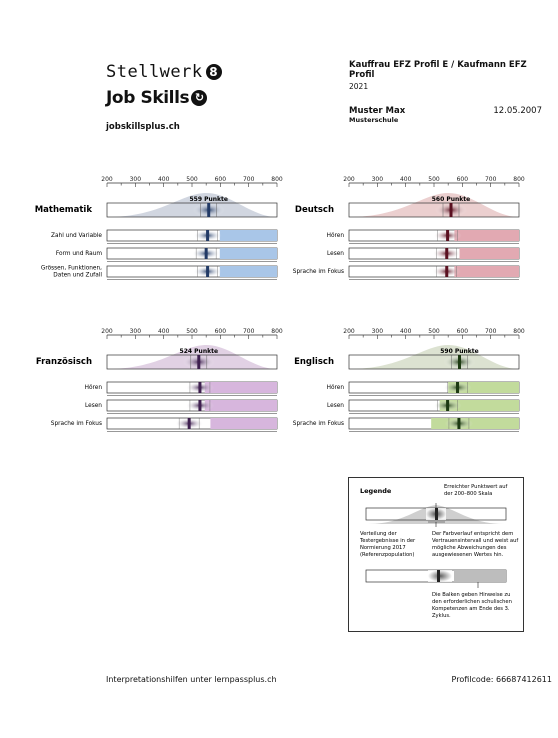 Image resolution: width=558 pixels, height=738 pixels. What do you see at coordinates (359, 86) in the screenshot?
I see `profile-year: 2021` at bounding box center [359, 86].